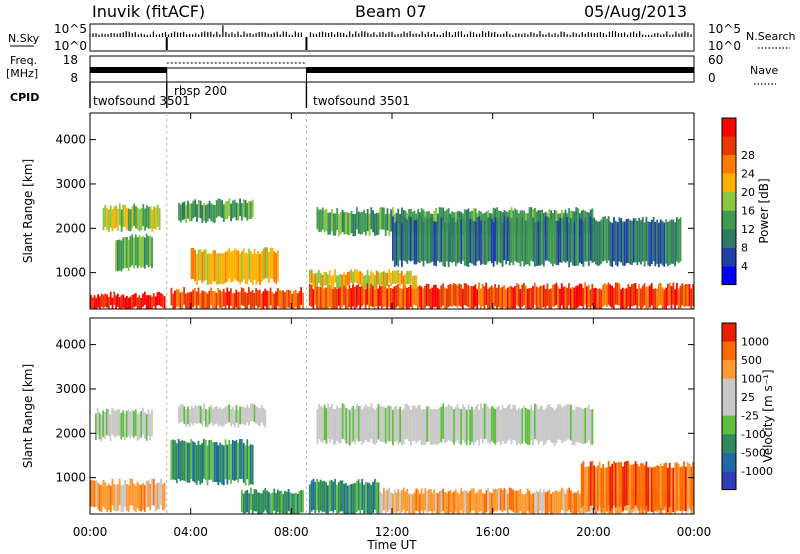  What do you see at coordinates (729, 275) in the screenshot?
I see `colorbar-swatch` at bounding box center [729, 275].